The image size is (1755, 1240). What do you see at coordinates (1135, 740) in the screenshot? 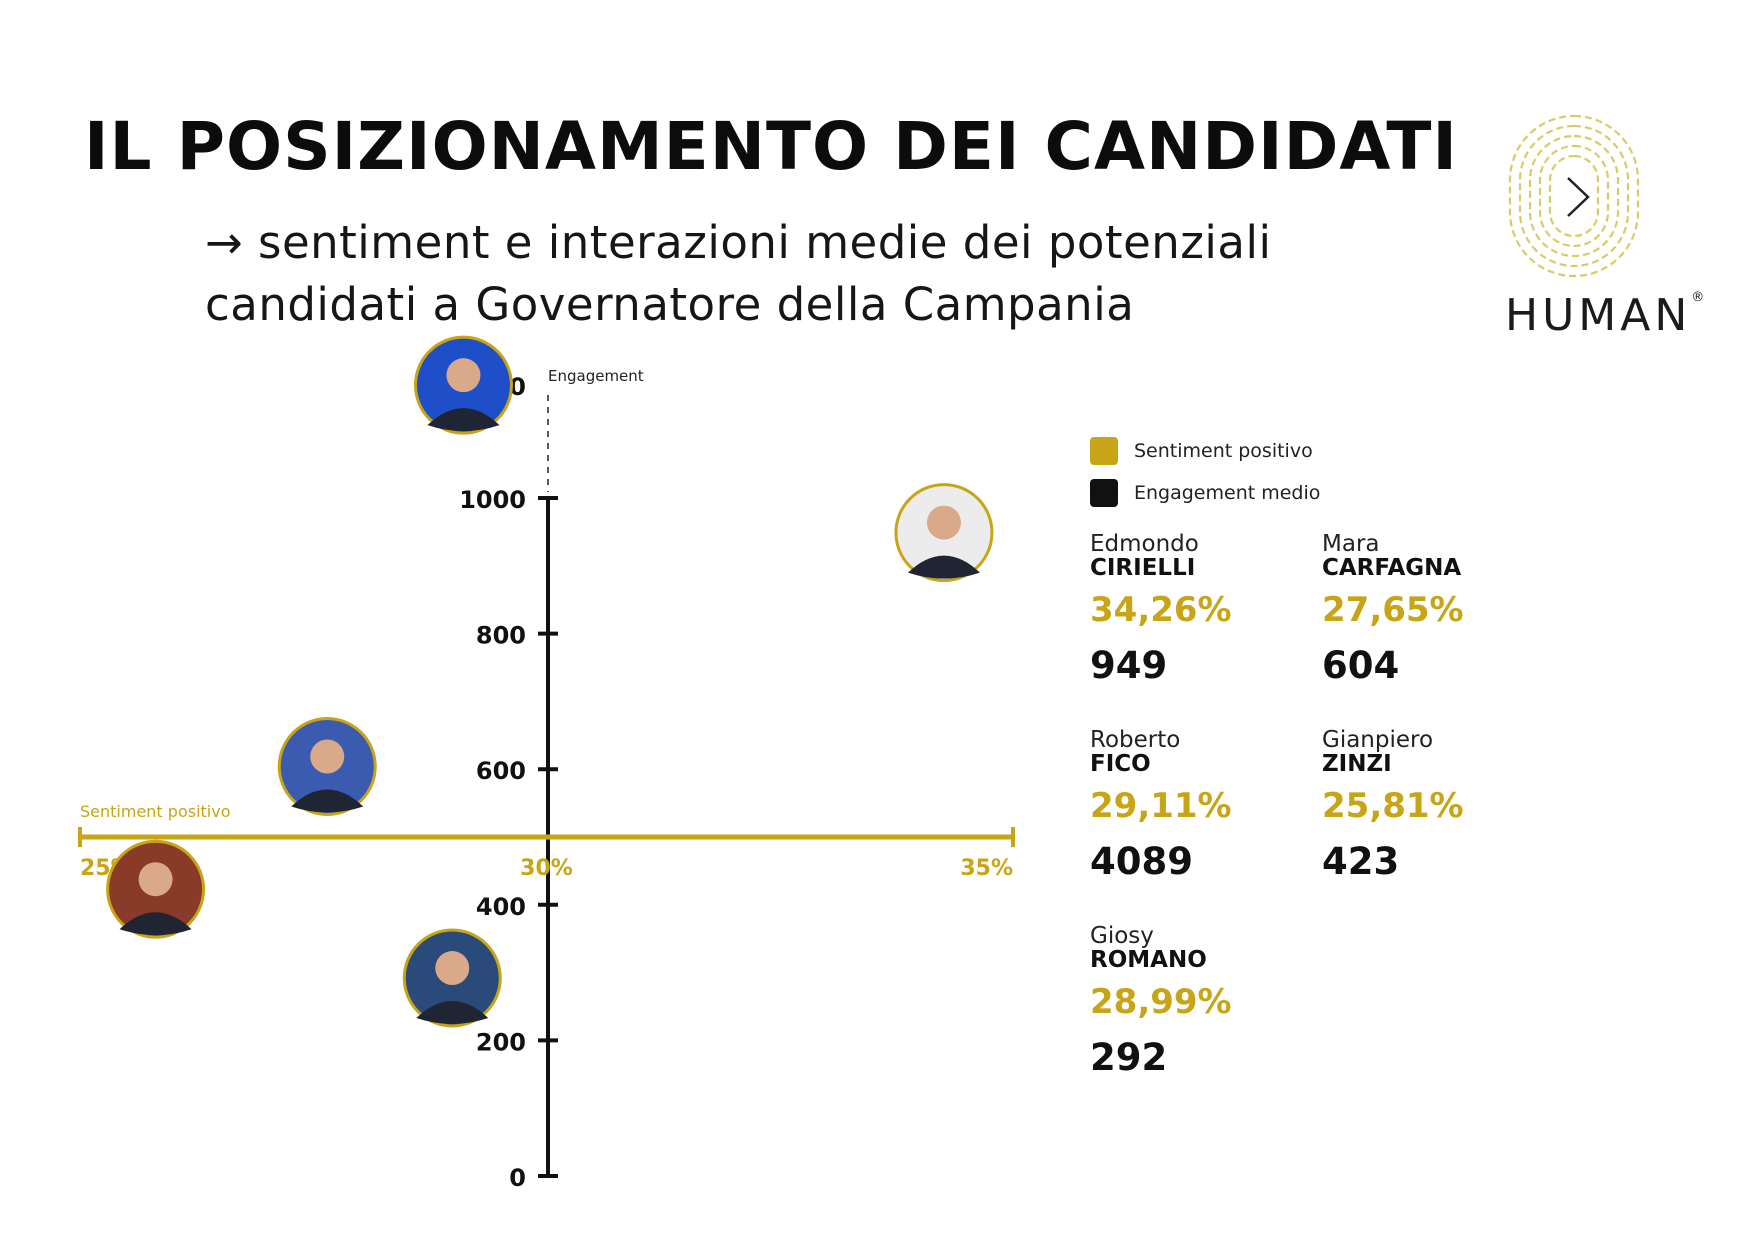
I see `candidate-first-name: Roberto` at bounding box center [1135, 740].